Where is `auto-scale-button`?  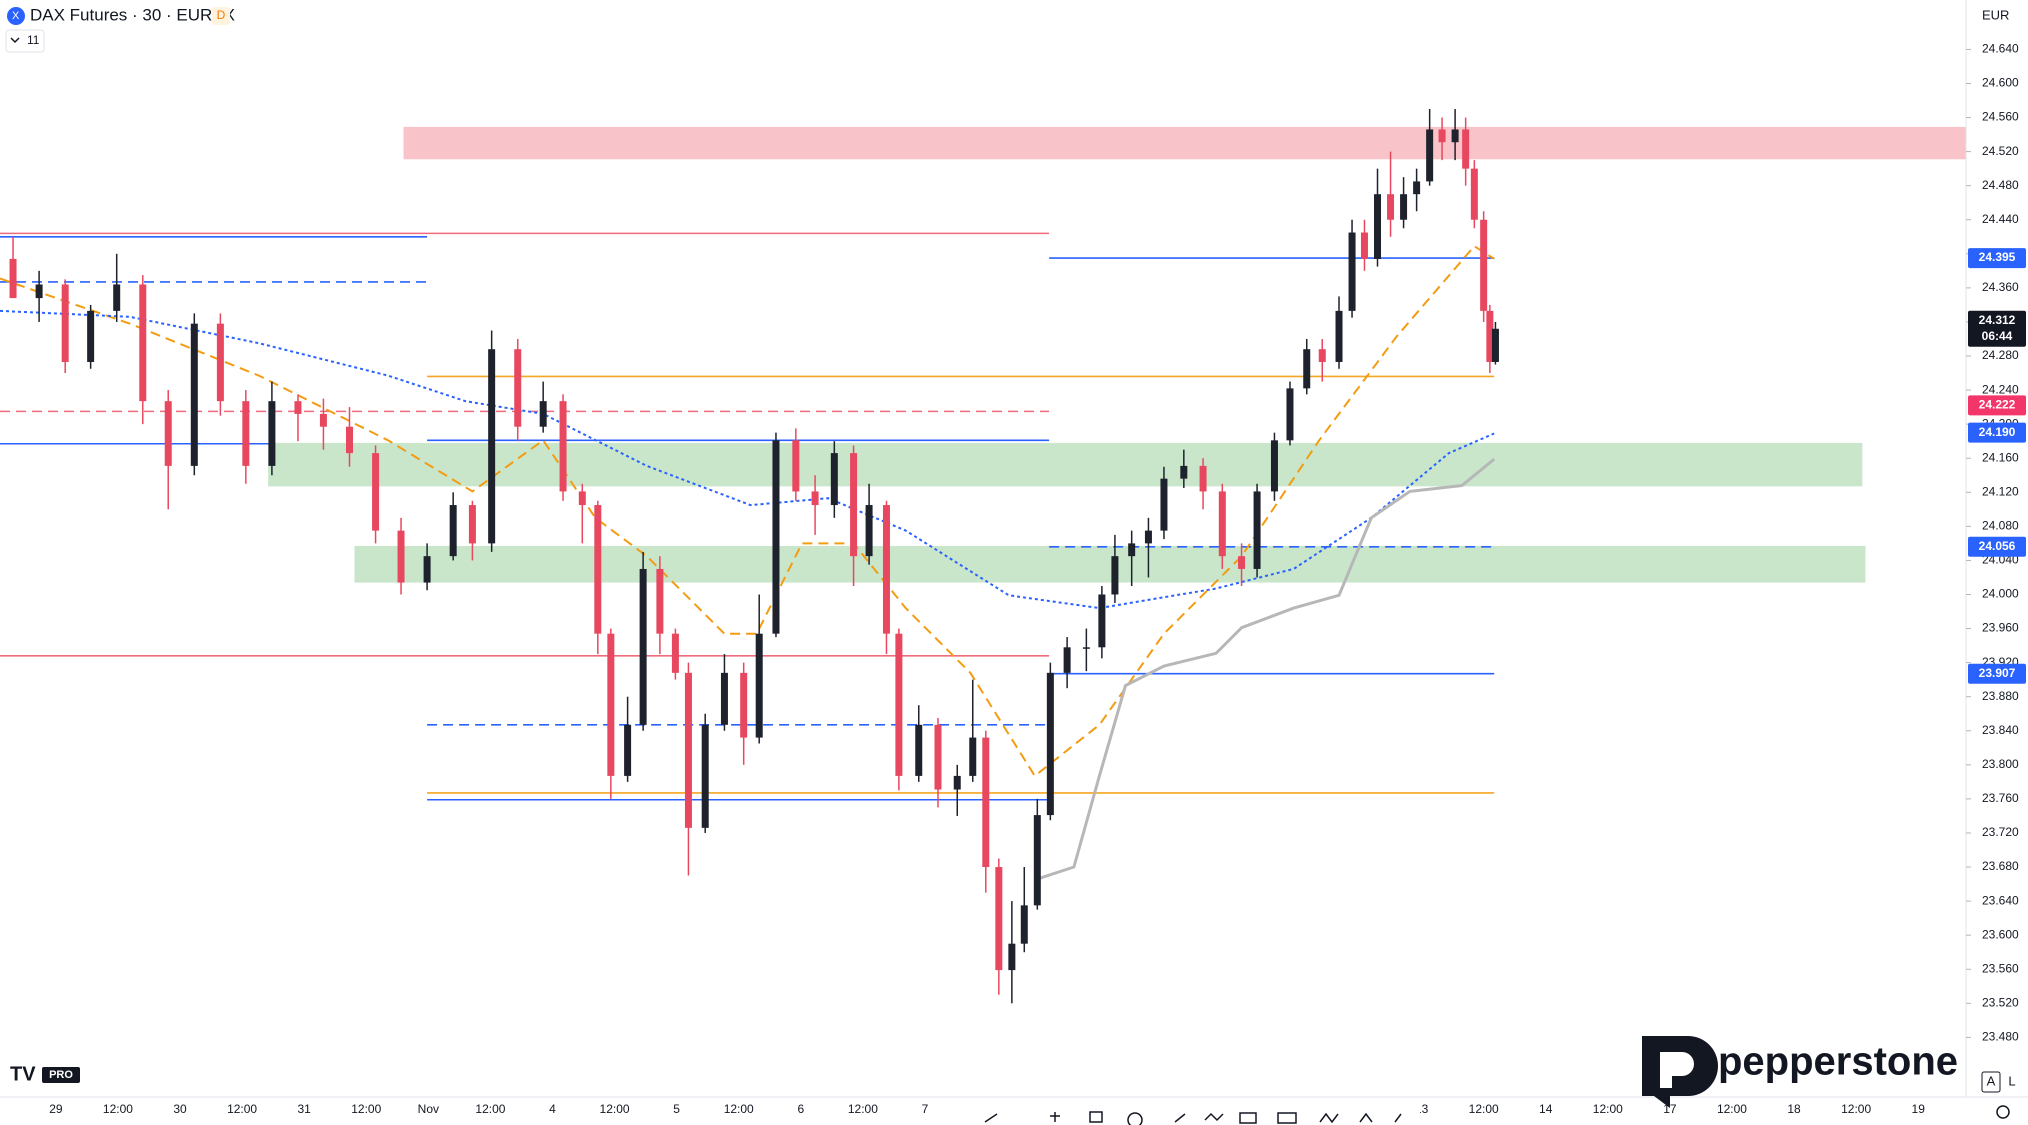 auto-scale-button is located at coordinates (1991, 1082).